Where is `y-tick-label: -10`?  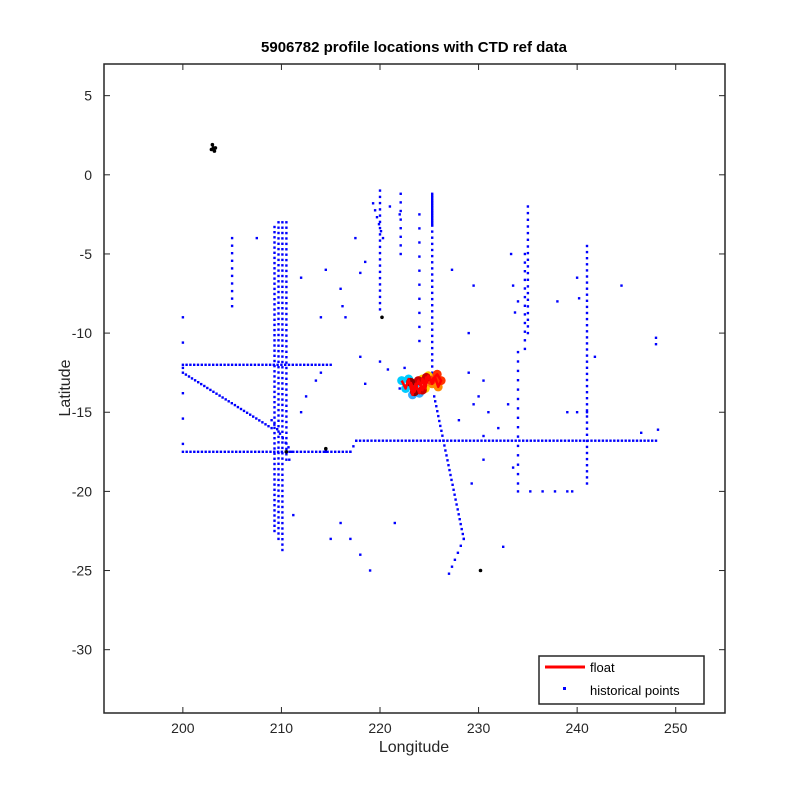 y-tick-label: -10 is located at coordinates (82, 333).